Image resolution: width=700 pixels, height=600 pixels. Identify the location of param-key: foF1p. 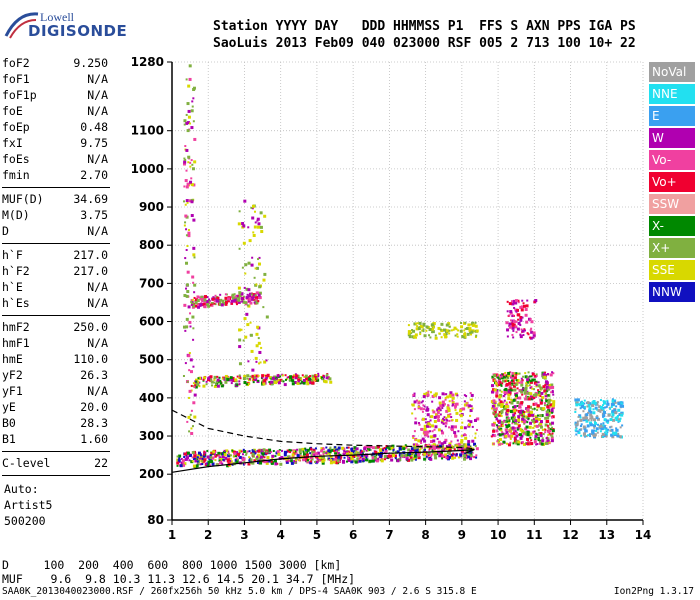
(19, 95).